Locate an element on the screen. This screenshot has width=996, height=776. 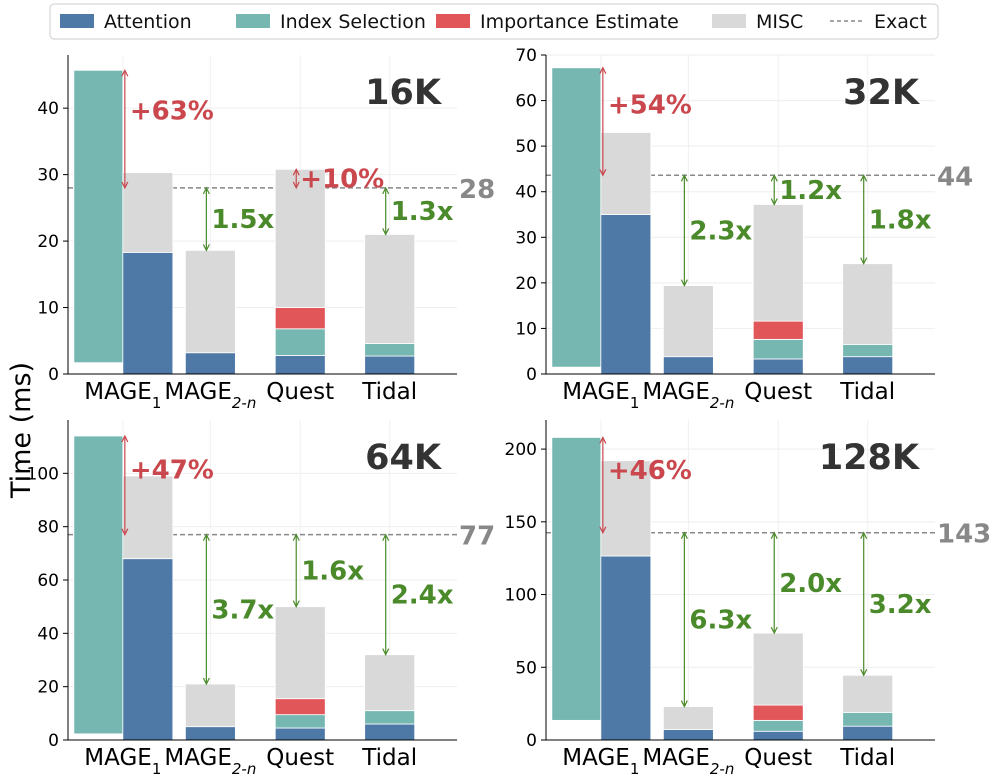
legend-swatch-index-selection is located at coordinates (253, 21).